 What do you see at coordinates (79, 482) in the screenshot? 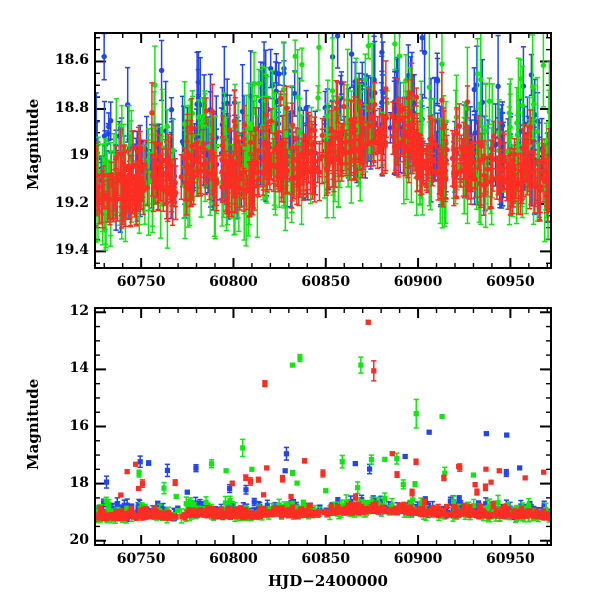
I see `y-tick-label: 18` at bounding box center [79, 482].